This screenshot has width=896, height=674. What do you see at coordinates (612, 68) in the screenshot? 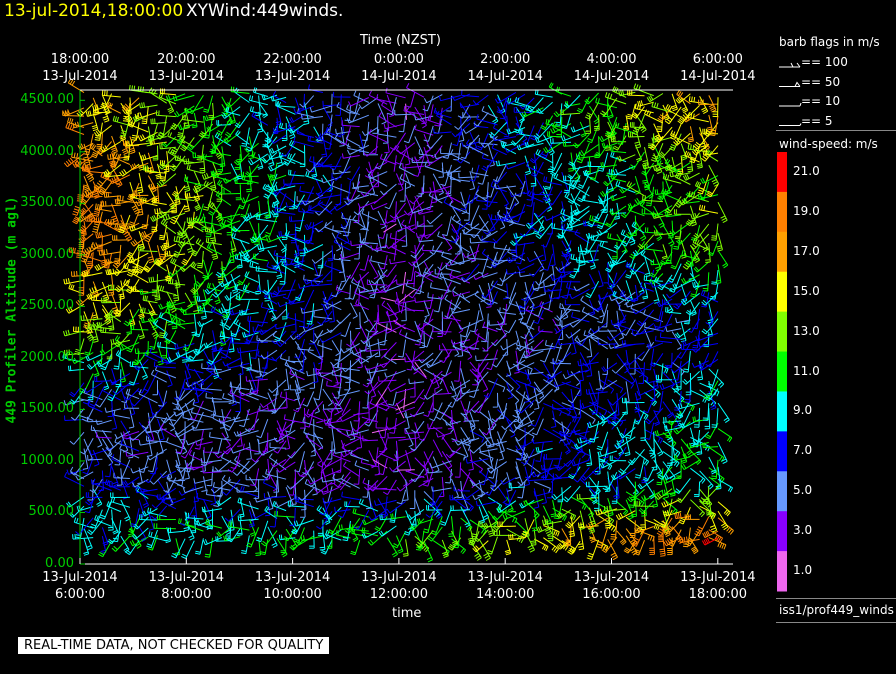
I see `top-tick-label: 4:00:00 14-Jul-2014` at bounding box center [612, 68].